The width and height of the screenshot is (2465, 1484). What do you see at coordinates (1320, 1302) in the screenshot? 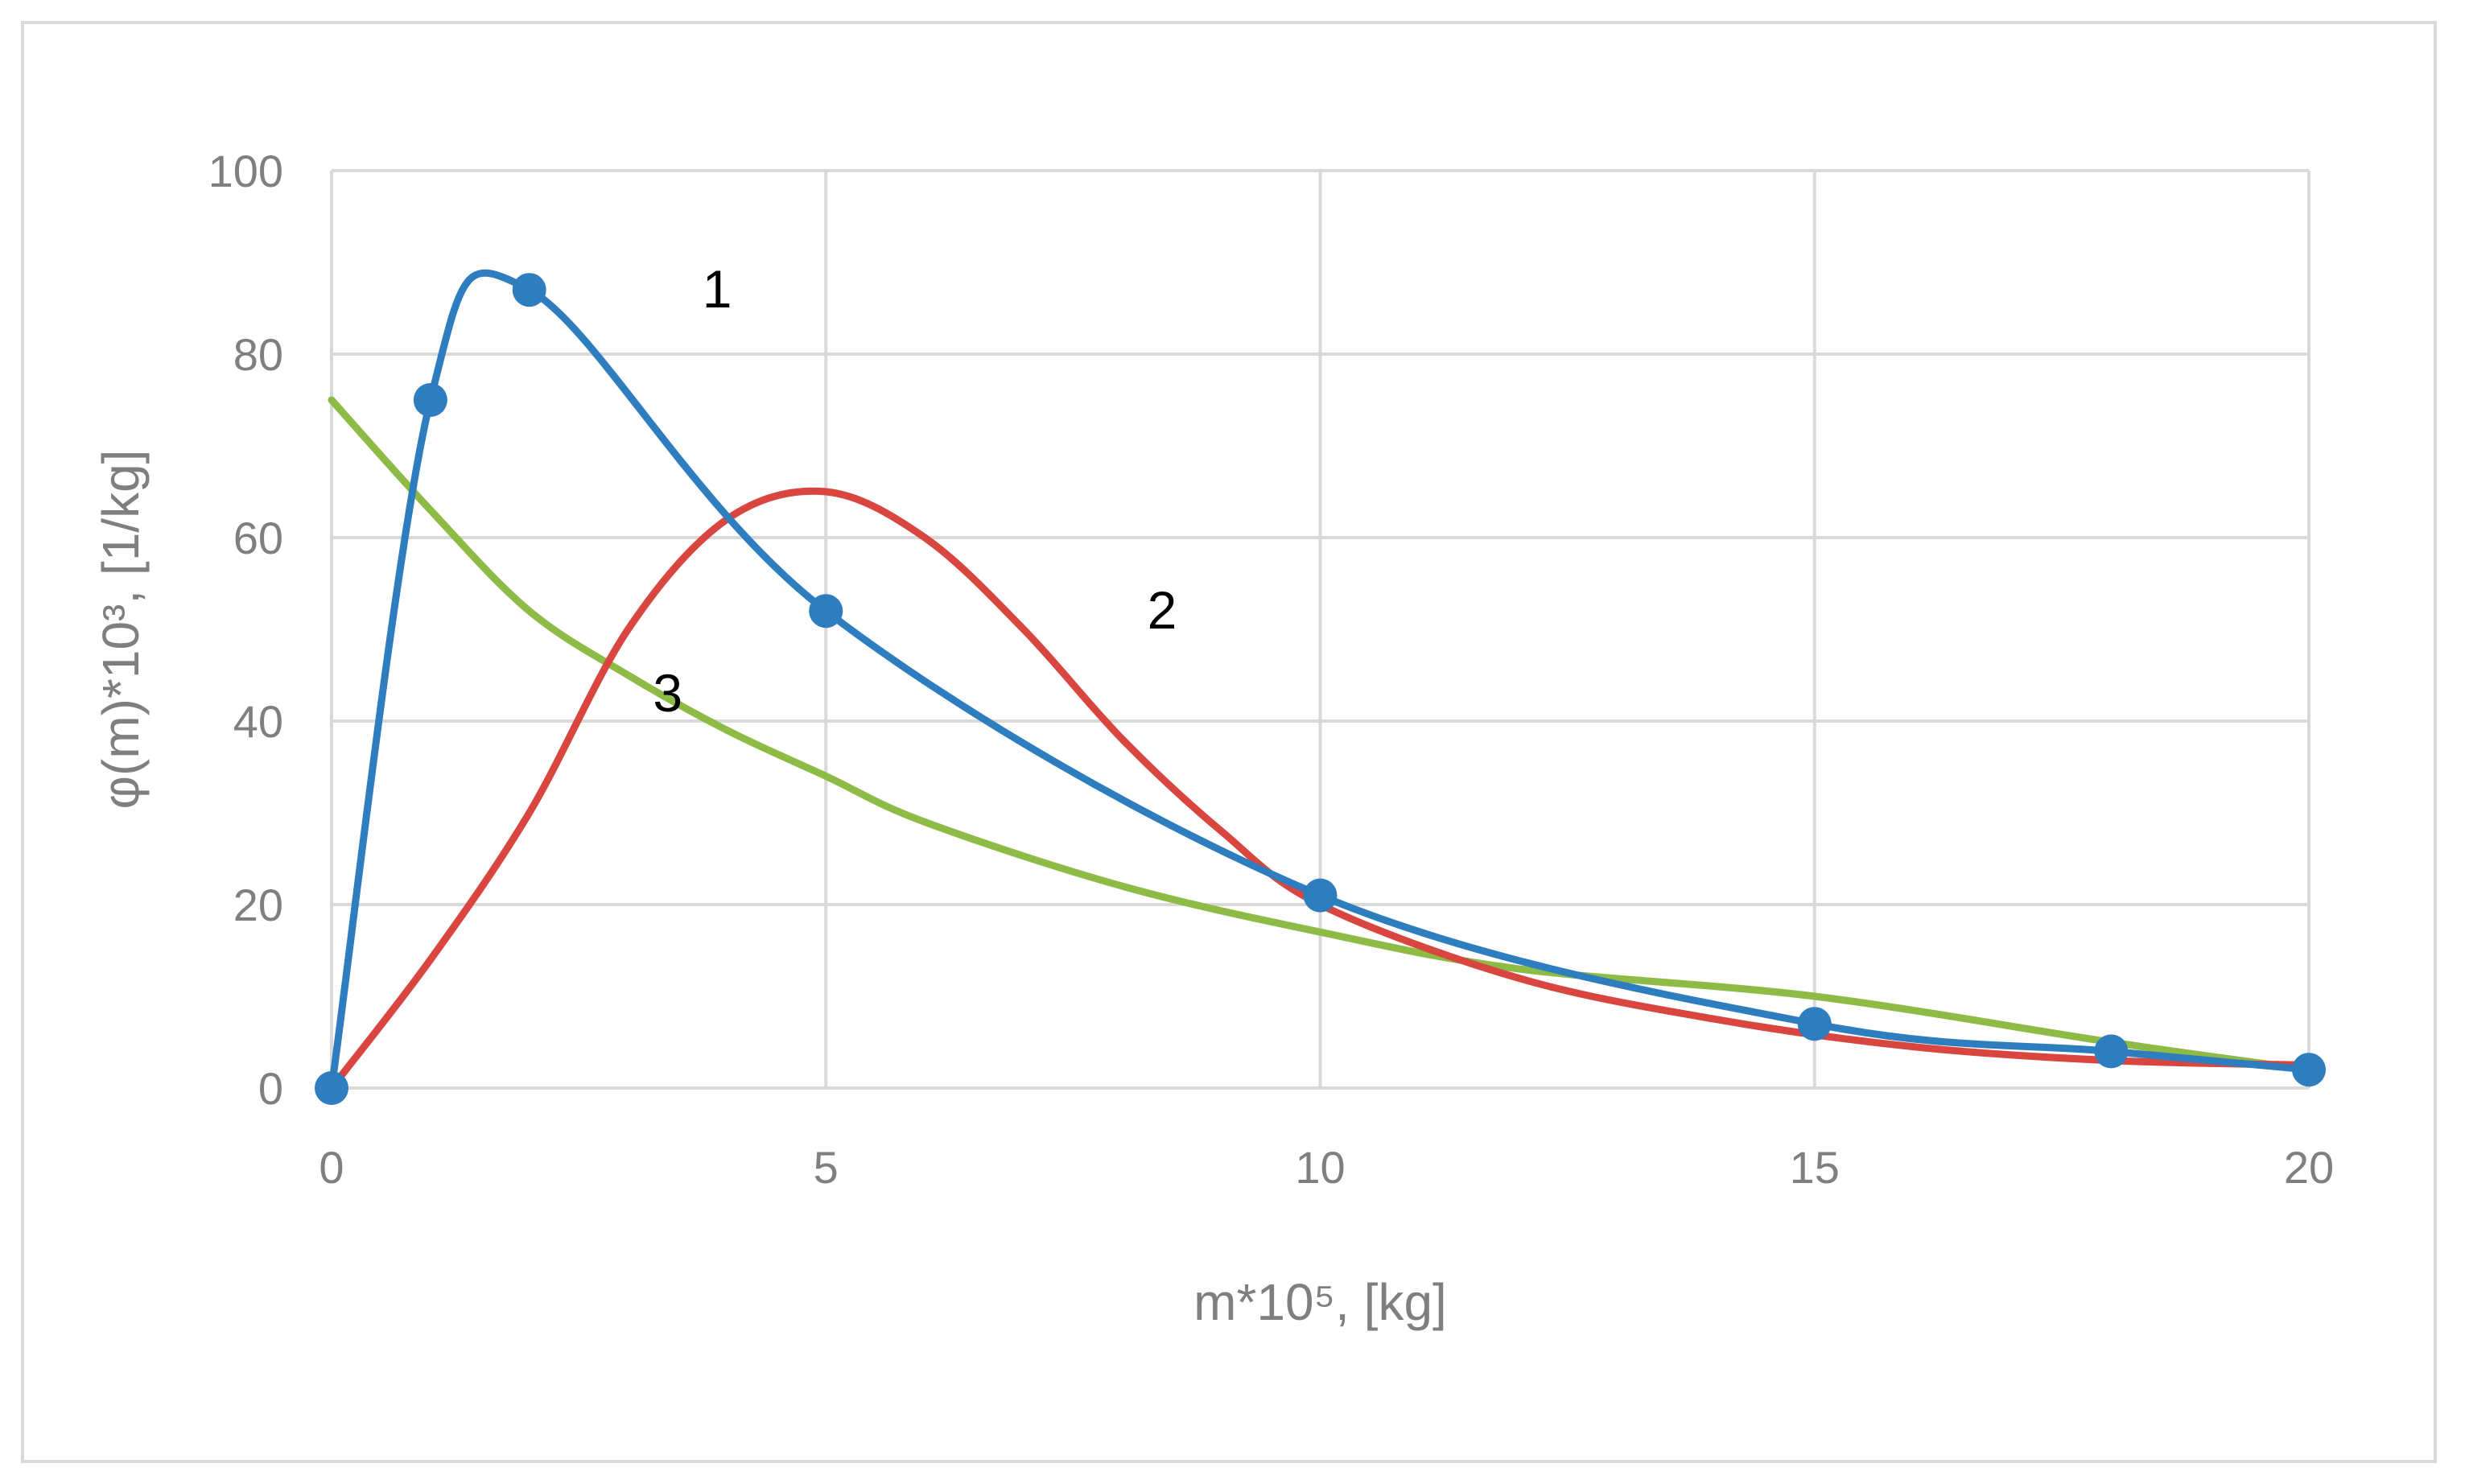
I see `x-axis-title: m*10⁵, [kg]` at bounding box center [1320, 1302].